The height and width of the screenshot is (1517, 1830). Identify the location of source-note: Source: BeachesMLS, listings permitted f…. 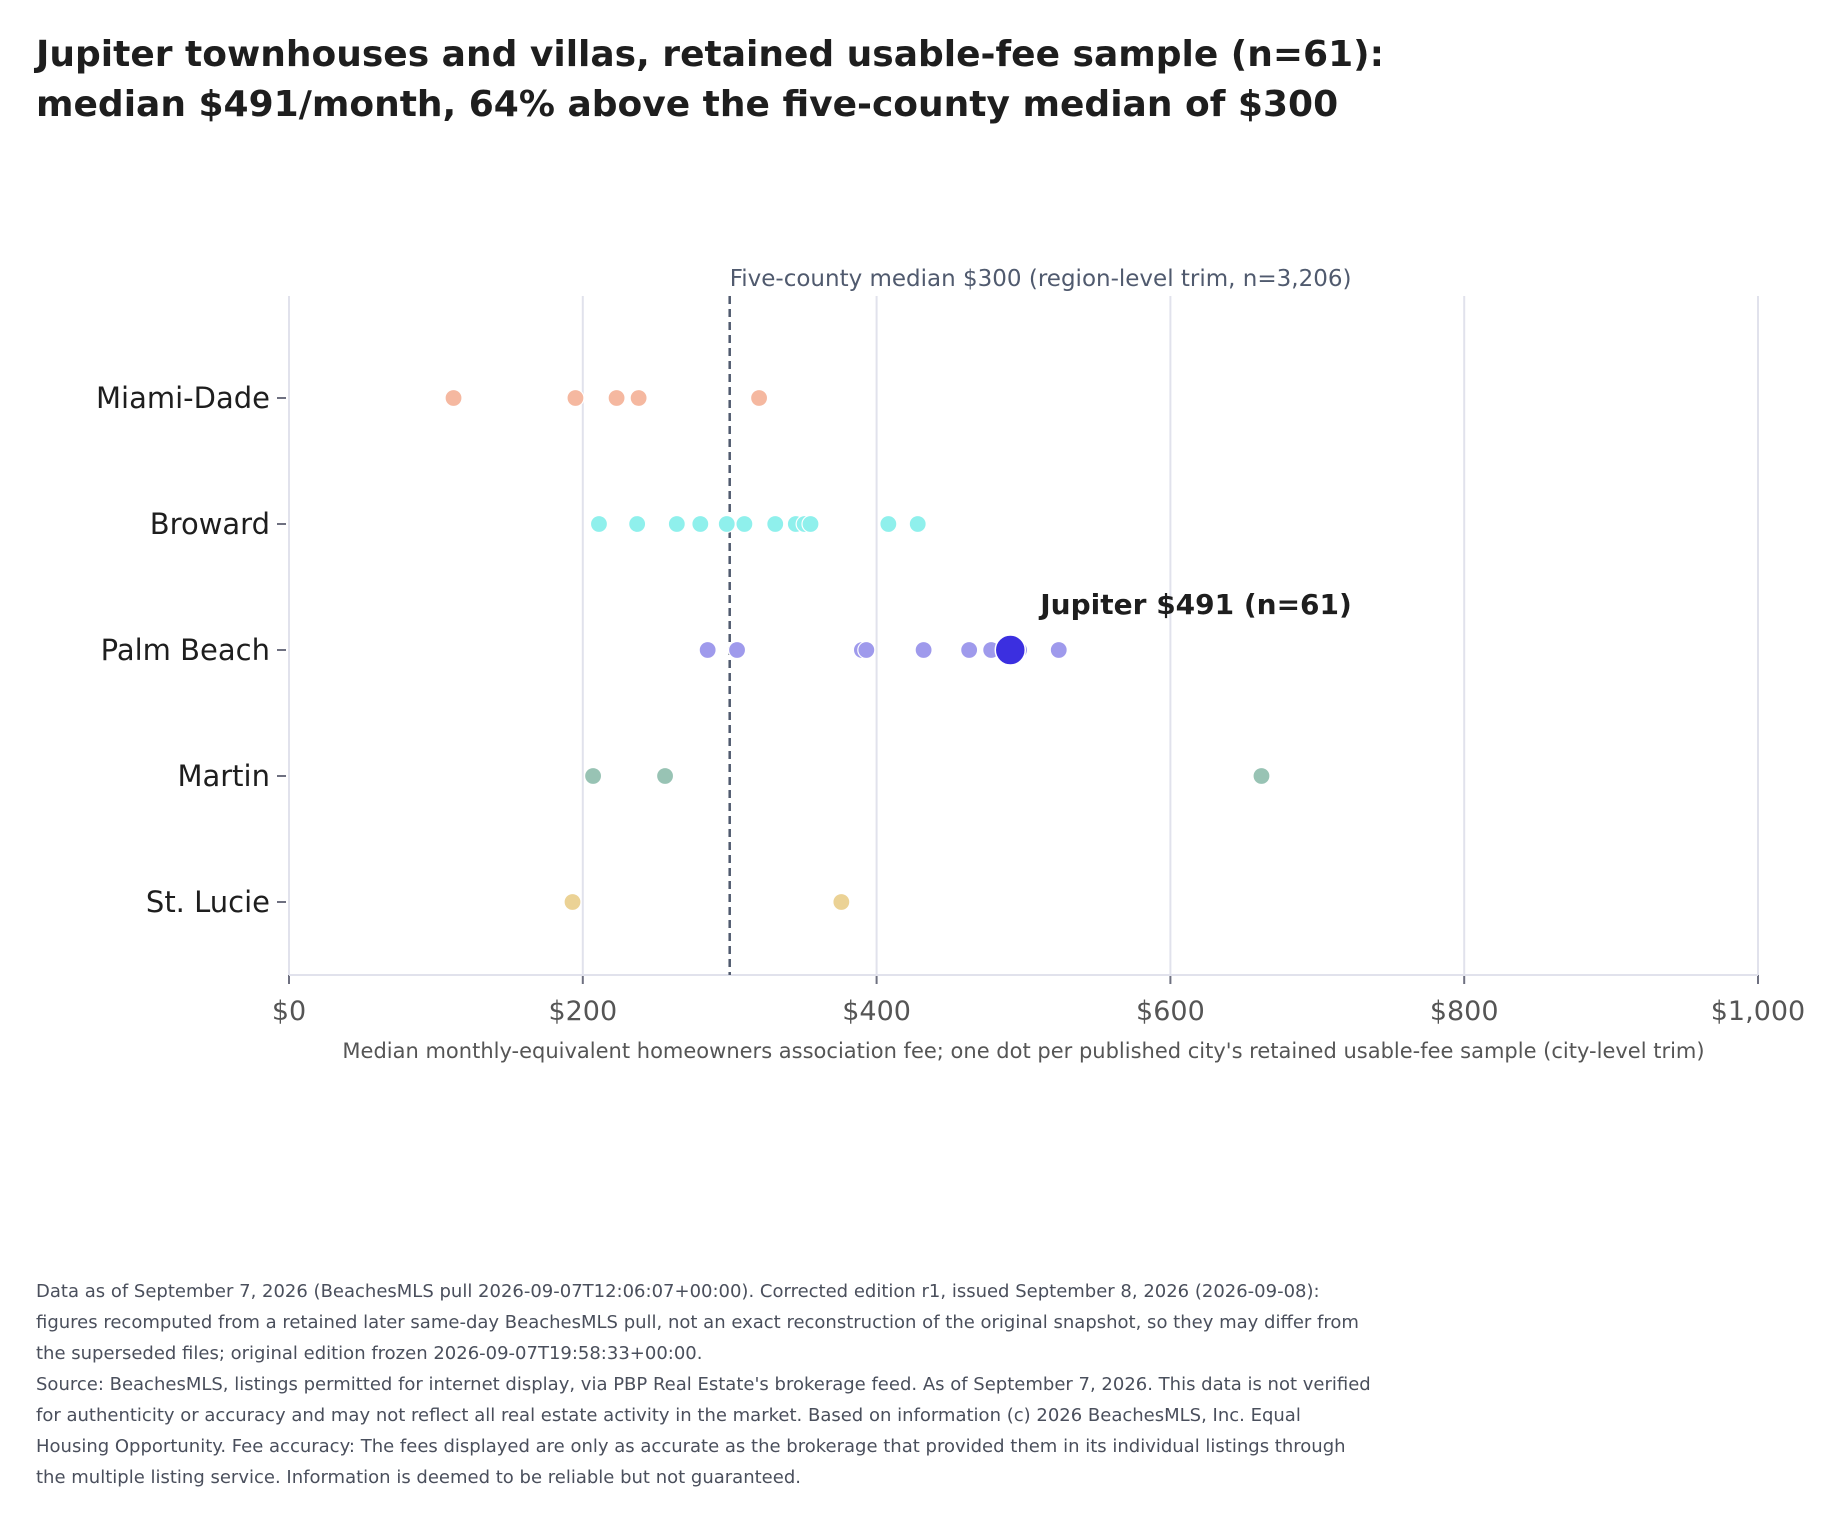
(703, 1431).